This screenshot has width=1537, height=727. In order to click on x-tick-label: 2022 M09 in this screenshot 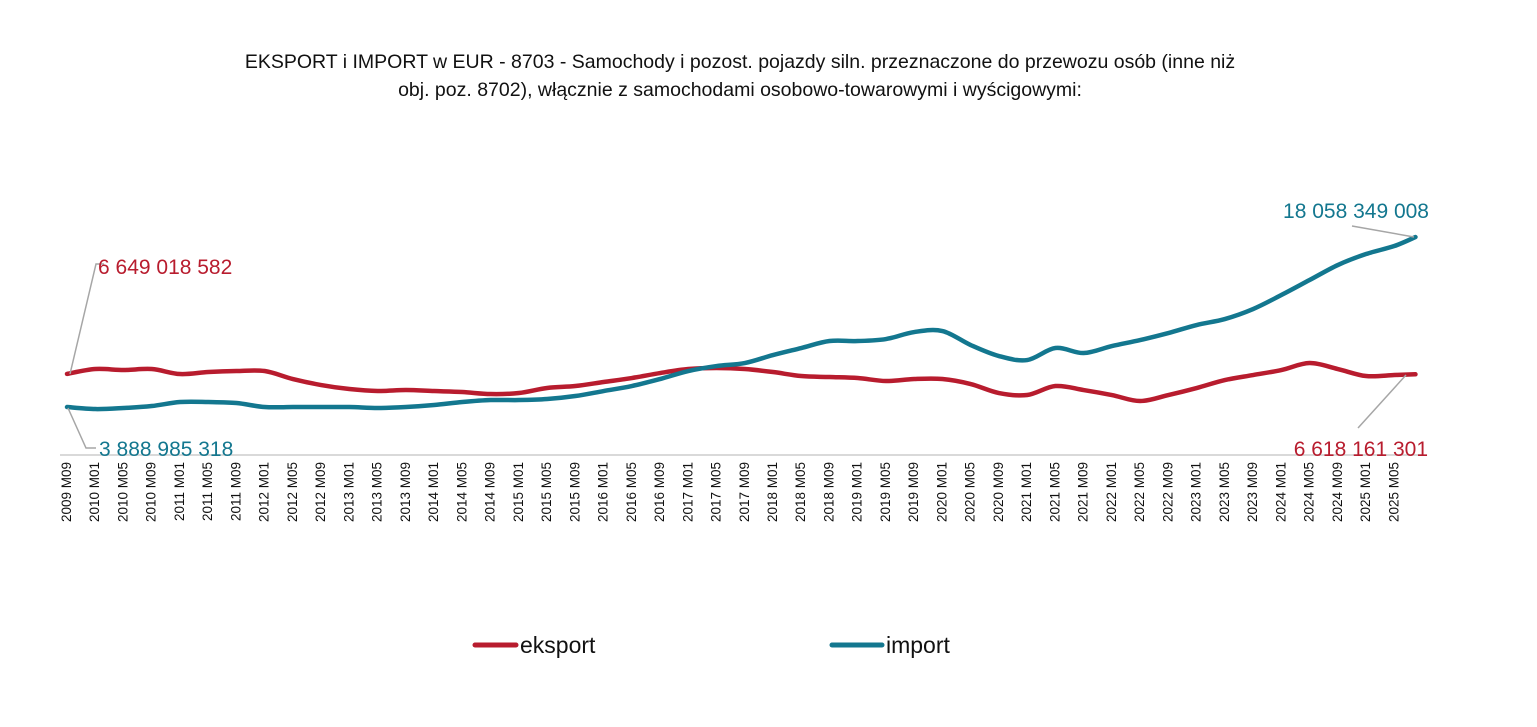, I will do `click(1167, 492)`.